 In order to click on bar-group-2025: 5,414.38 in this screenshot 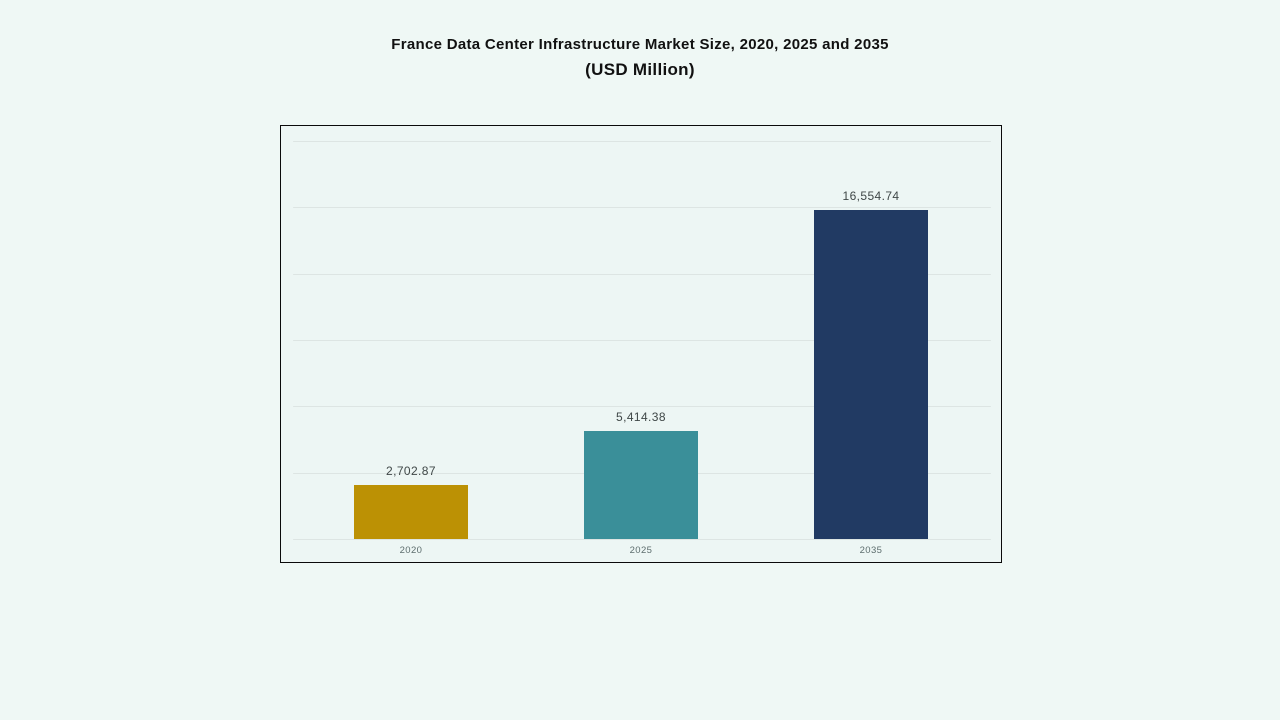, I will do `click(641, 340)`.